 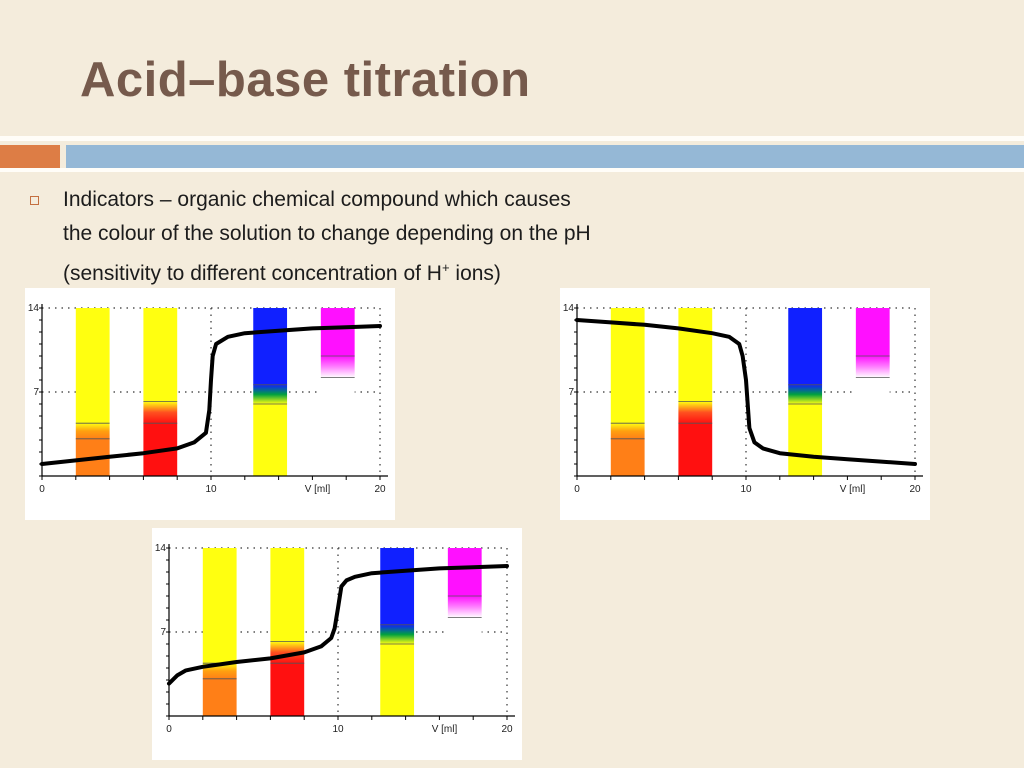 I want to click on bullet-line-3-post: ions), so click(x=475, y=273).